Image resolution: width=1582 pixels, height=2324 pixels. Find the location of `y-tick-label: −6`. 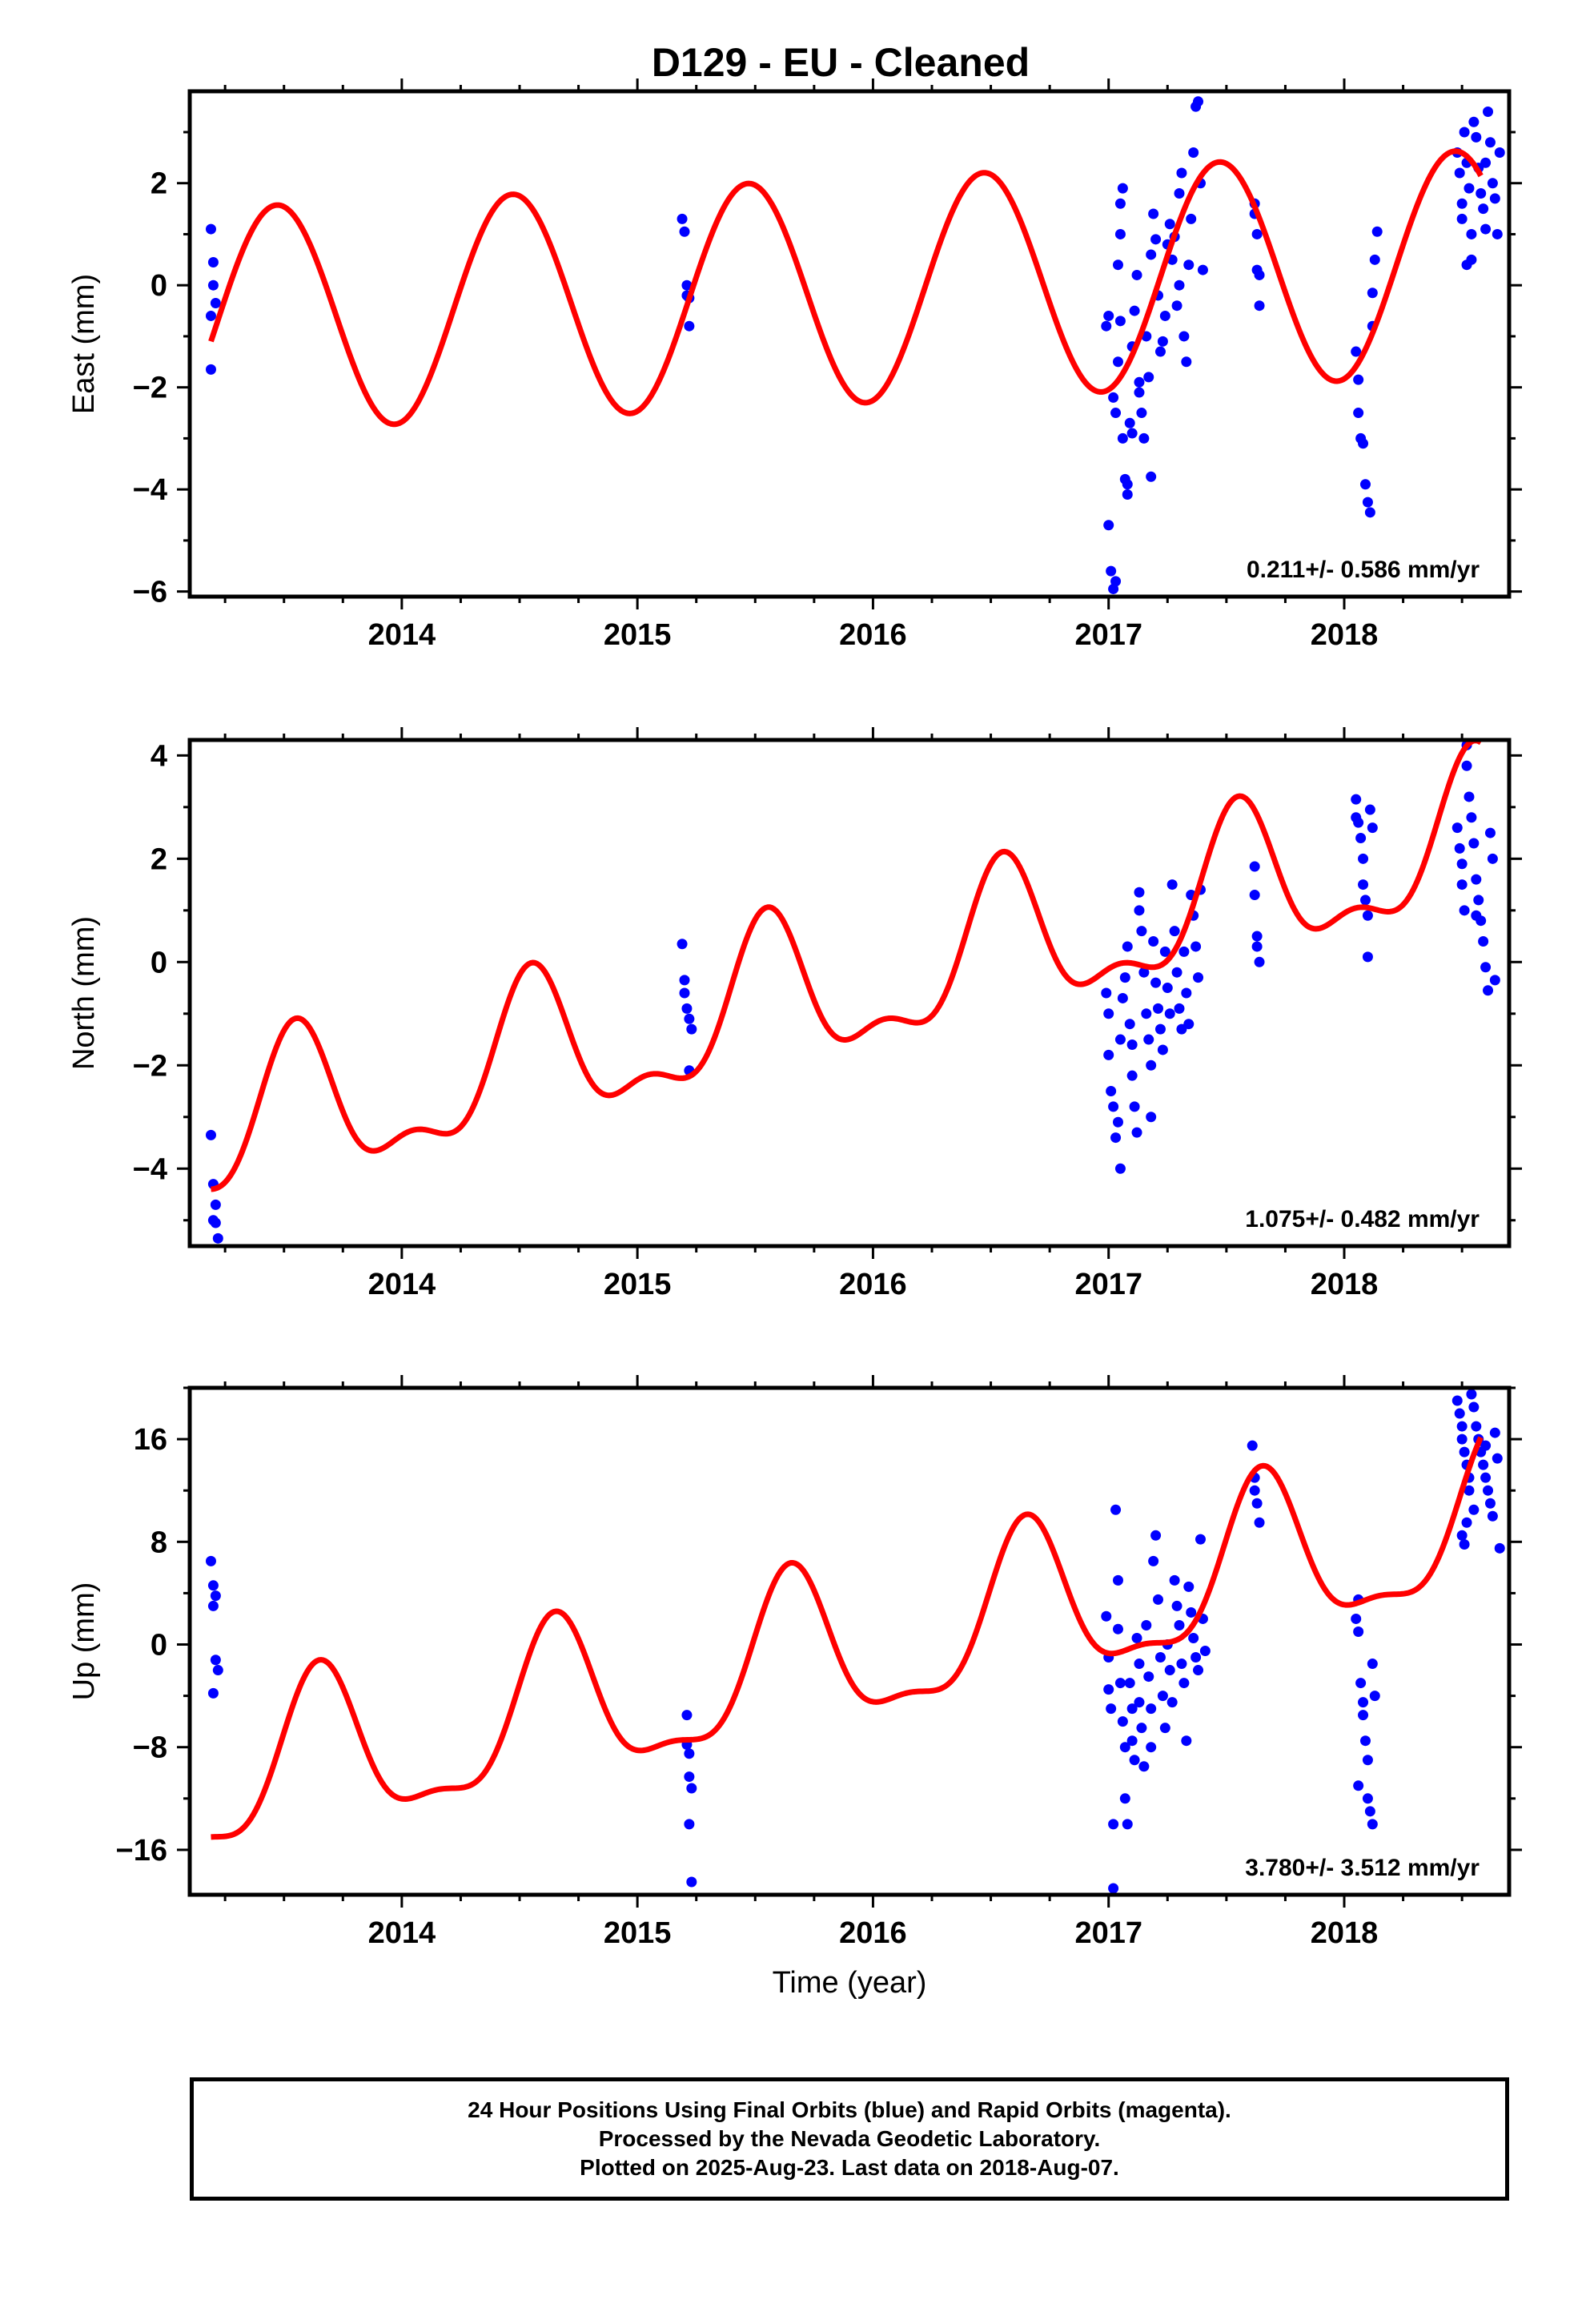

y-tick-label: −6 is located at coordinates (150, 592).